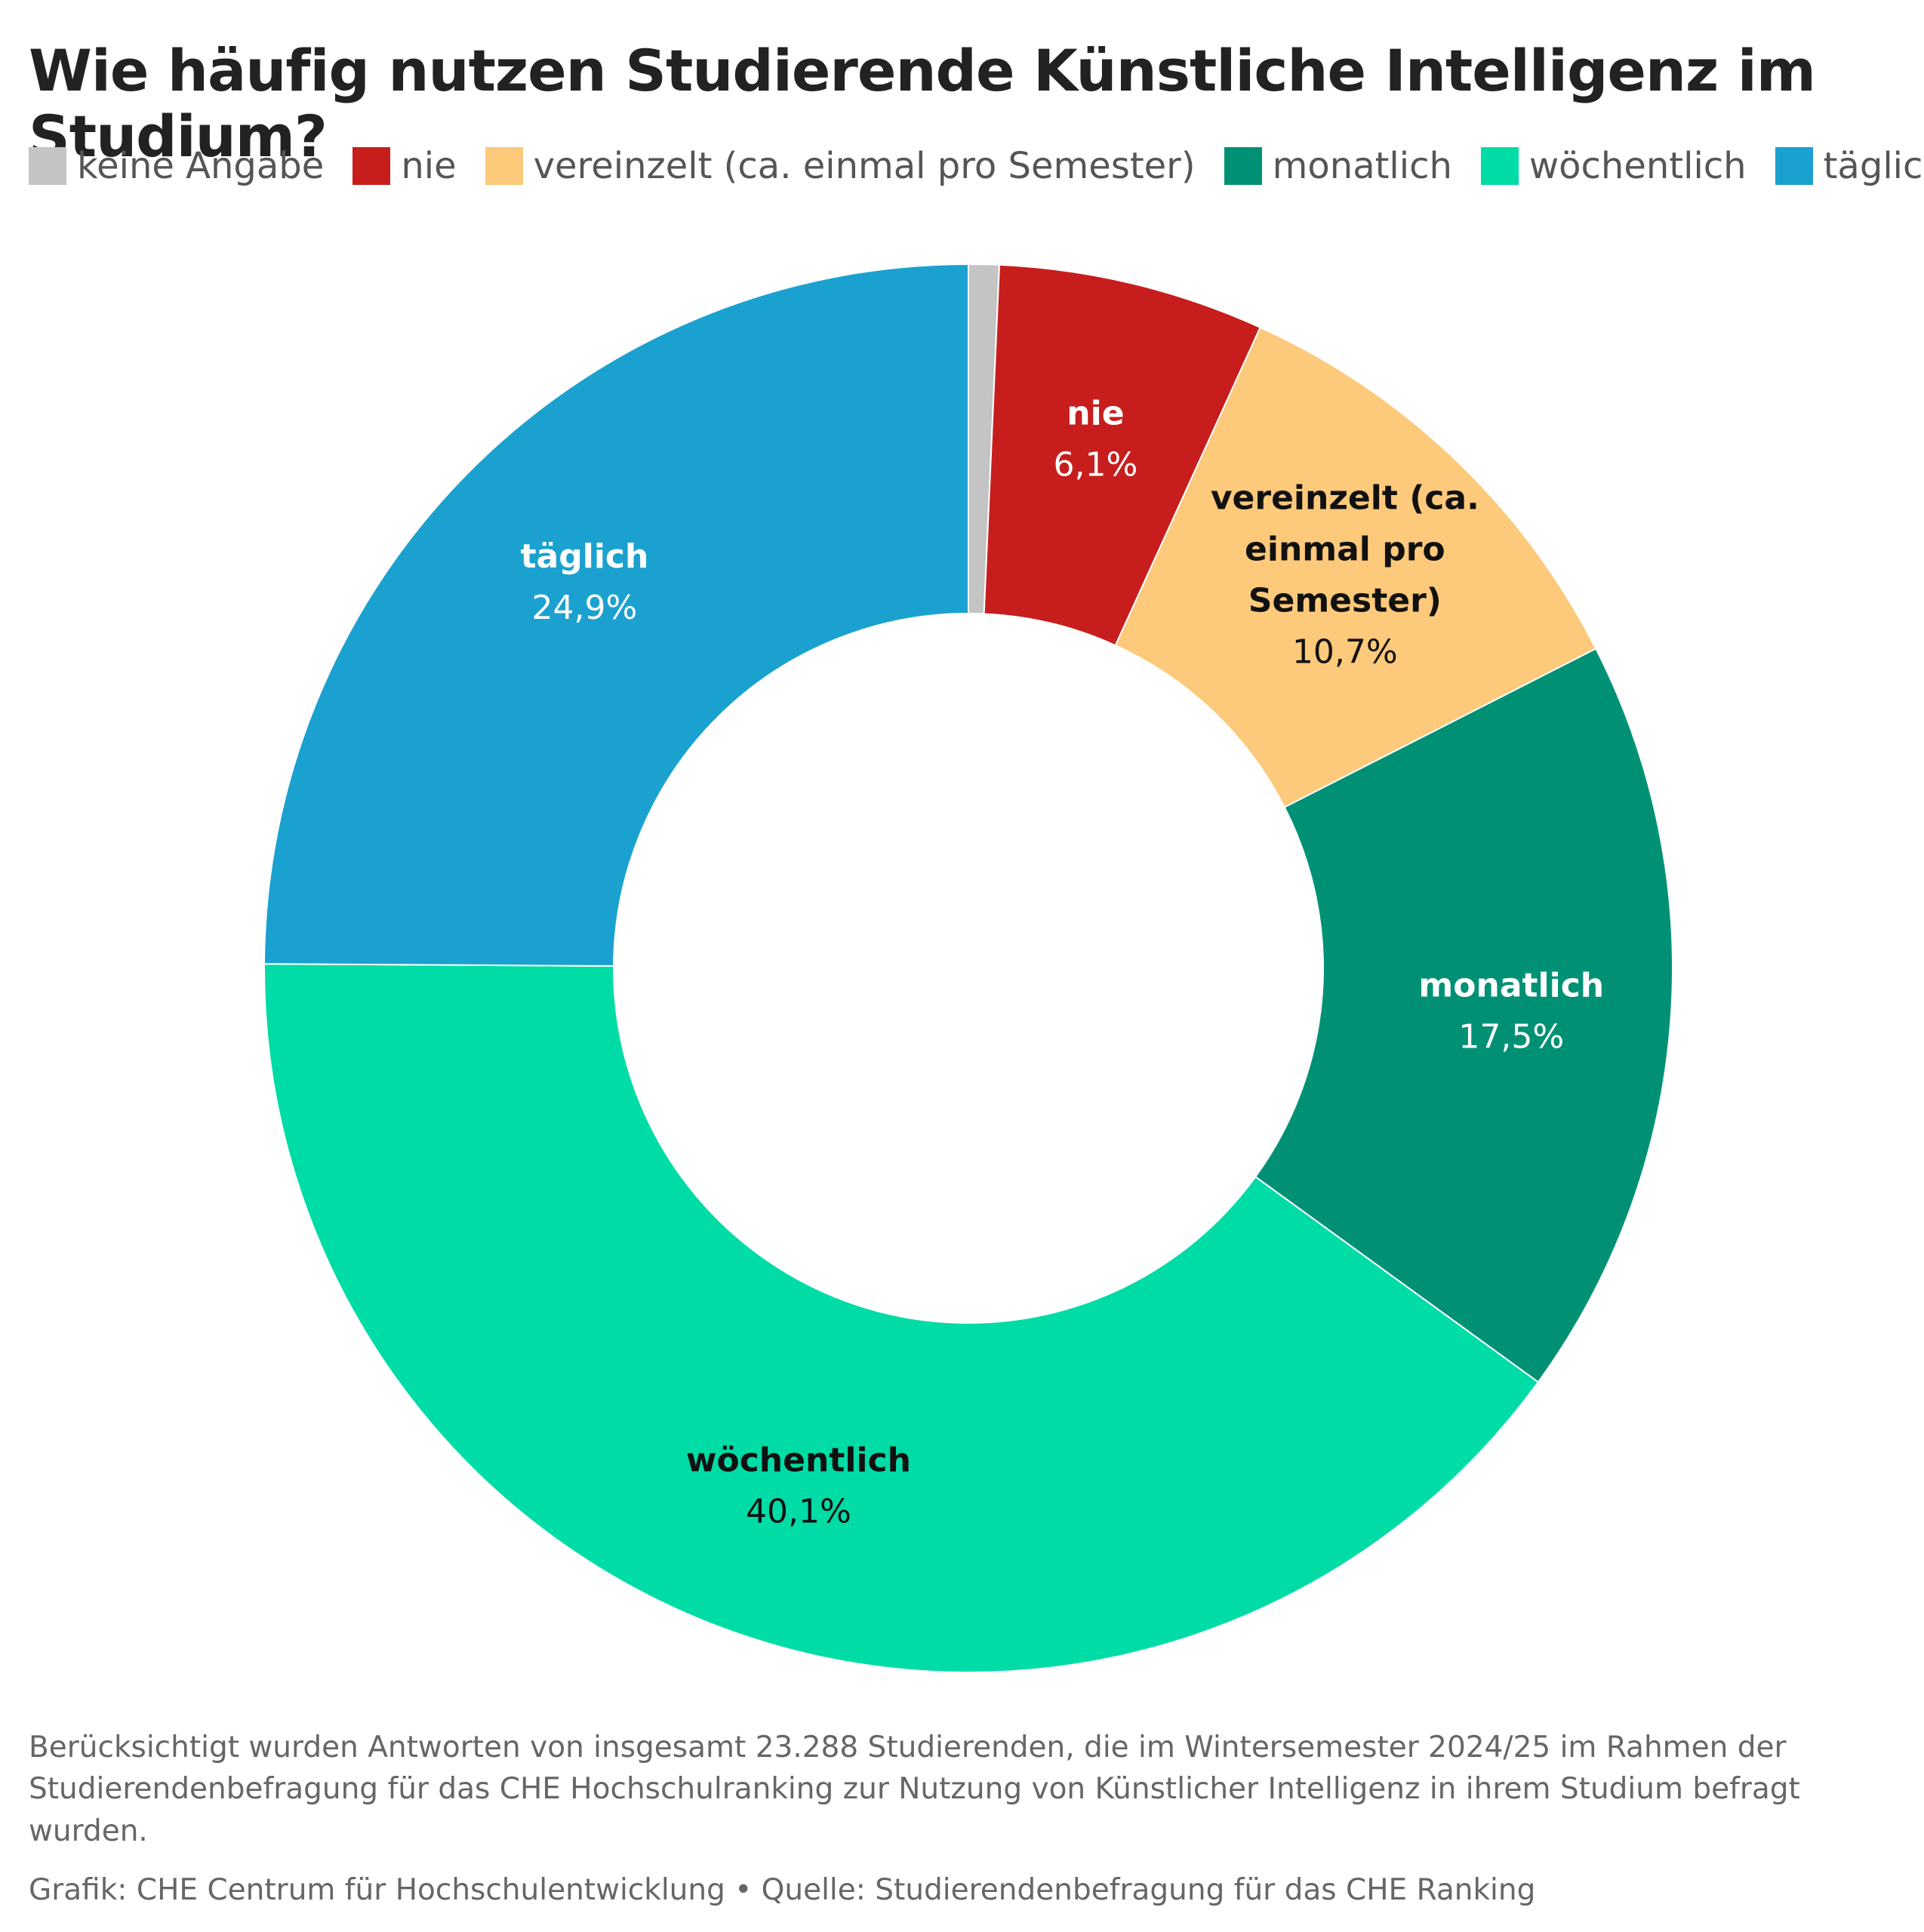 The height and width of the screenshot is (1932, 1924). I want to click on slice-label-monatlich: monatlich 17,5%, so click(1511, 1012).